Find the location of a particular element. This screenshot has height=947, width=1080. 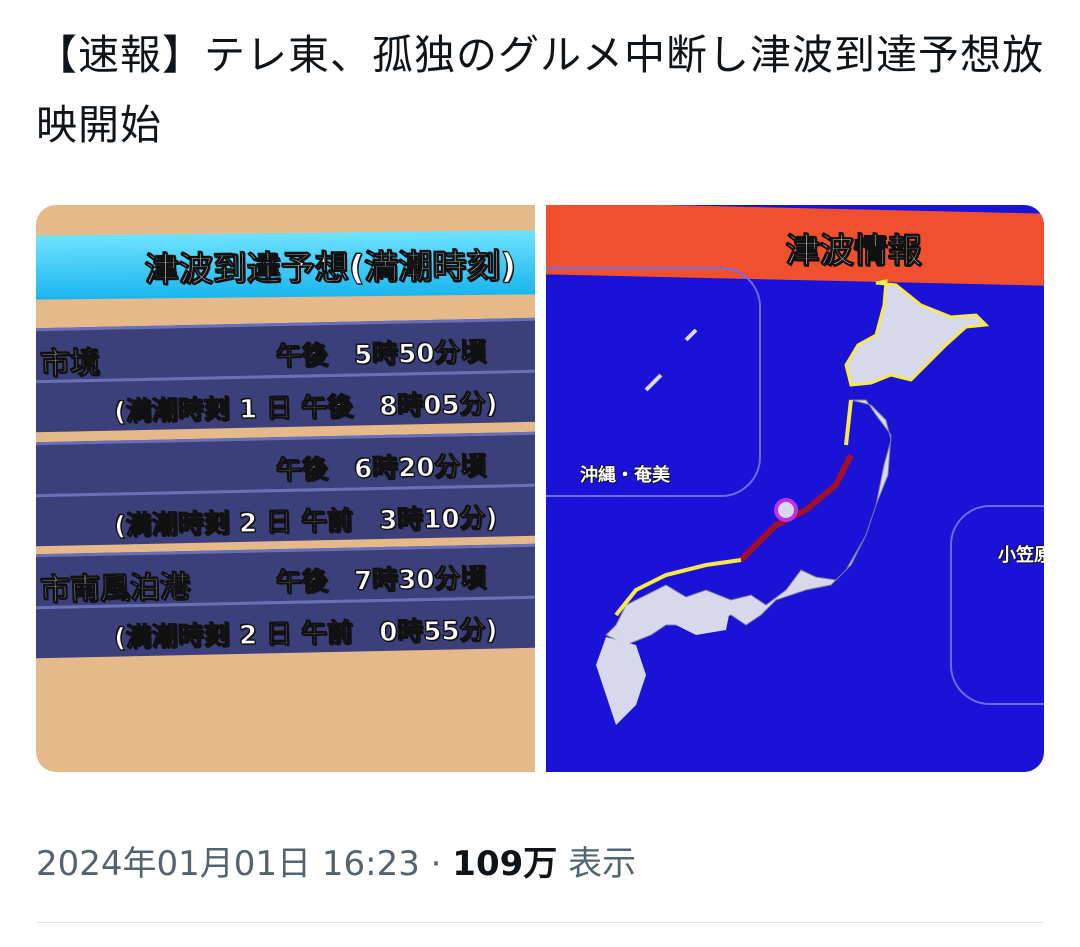

arrival-time: 午後 7時30分頃 is located at coordinates (381, 581).